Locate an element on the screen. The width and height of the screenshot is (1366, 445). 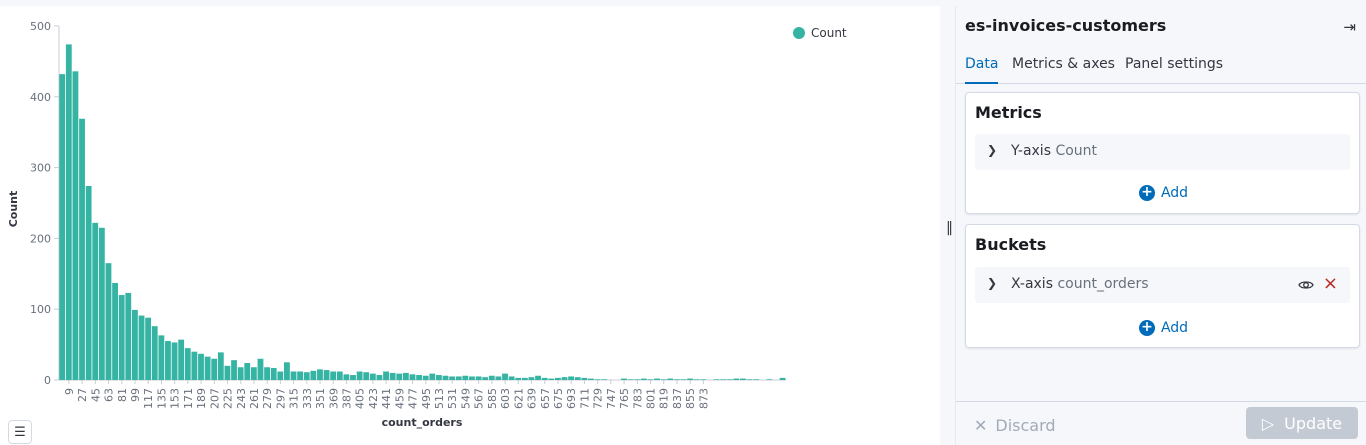
x-tick-label: 261 is located at coordinates (254, 398).